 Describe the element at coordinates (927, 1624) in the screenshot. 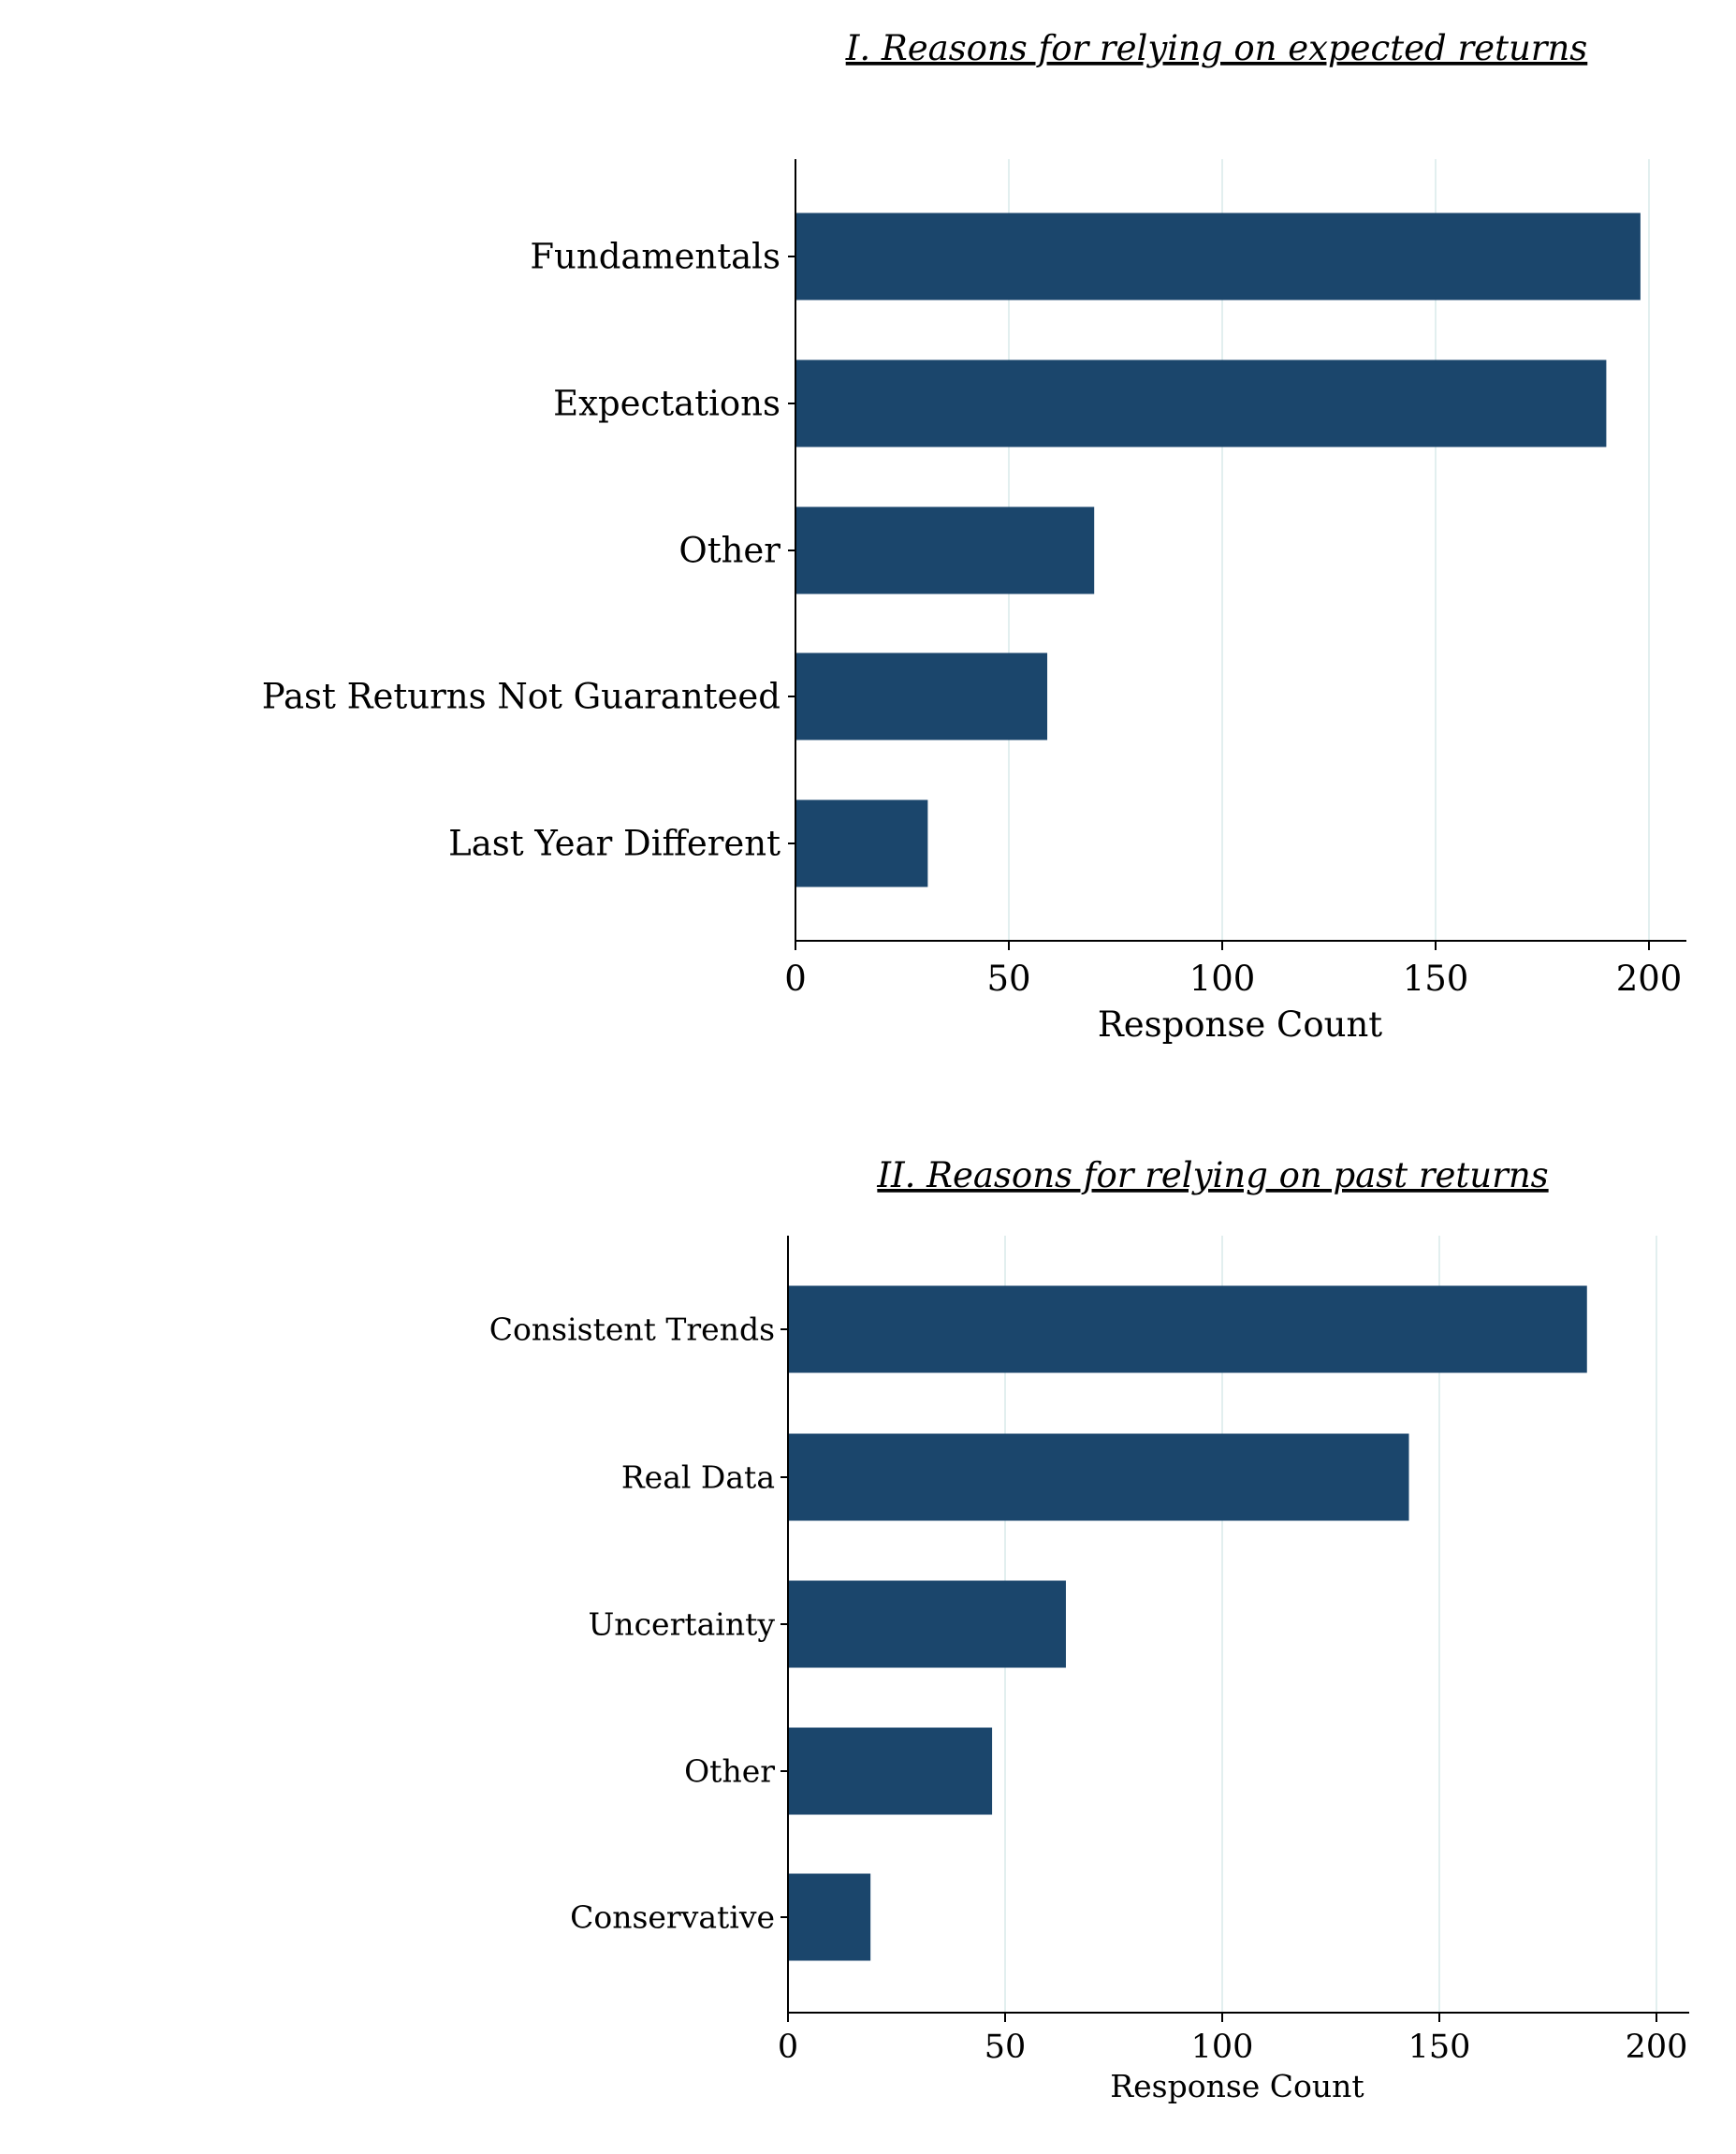

I see `bar-uncertainty` at that location.